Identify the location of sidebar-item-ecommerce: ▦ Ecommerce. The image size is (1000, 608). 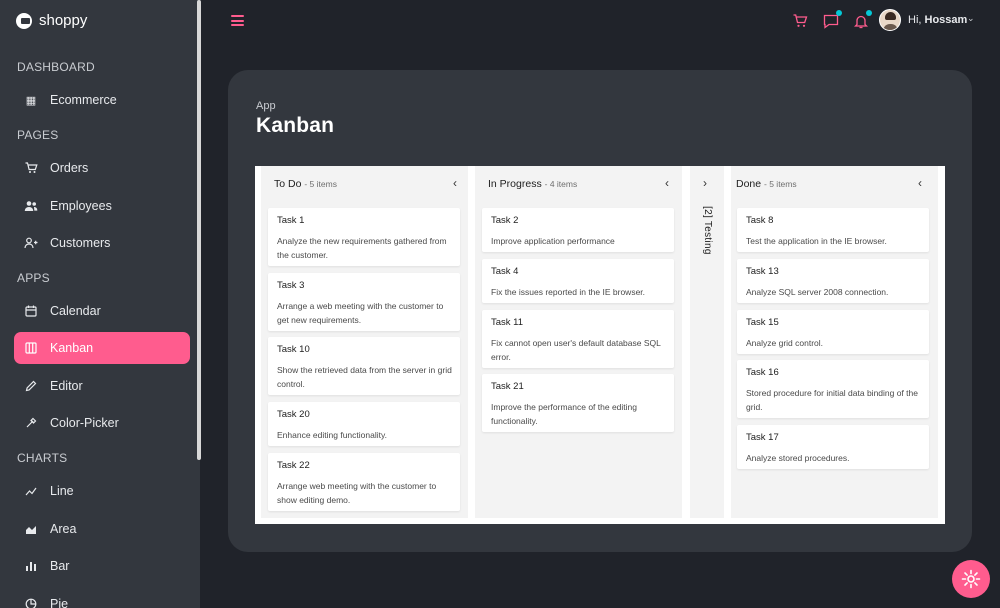
(102, 100).